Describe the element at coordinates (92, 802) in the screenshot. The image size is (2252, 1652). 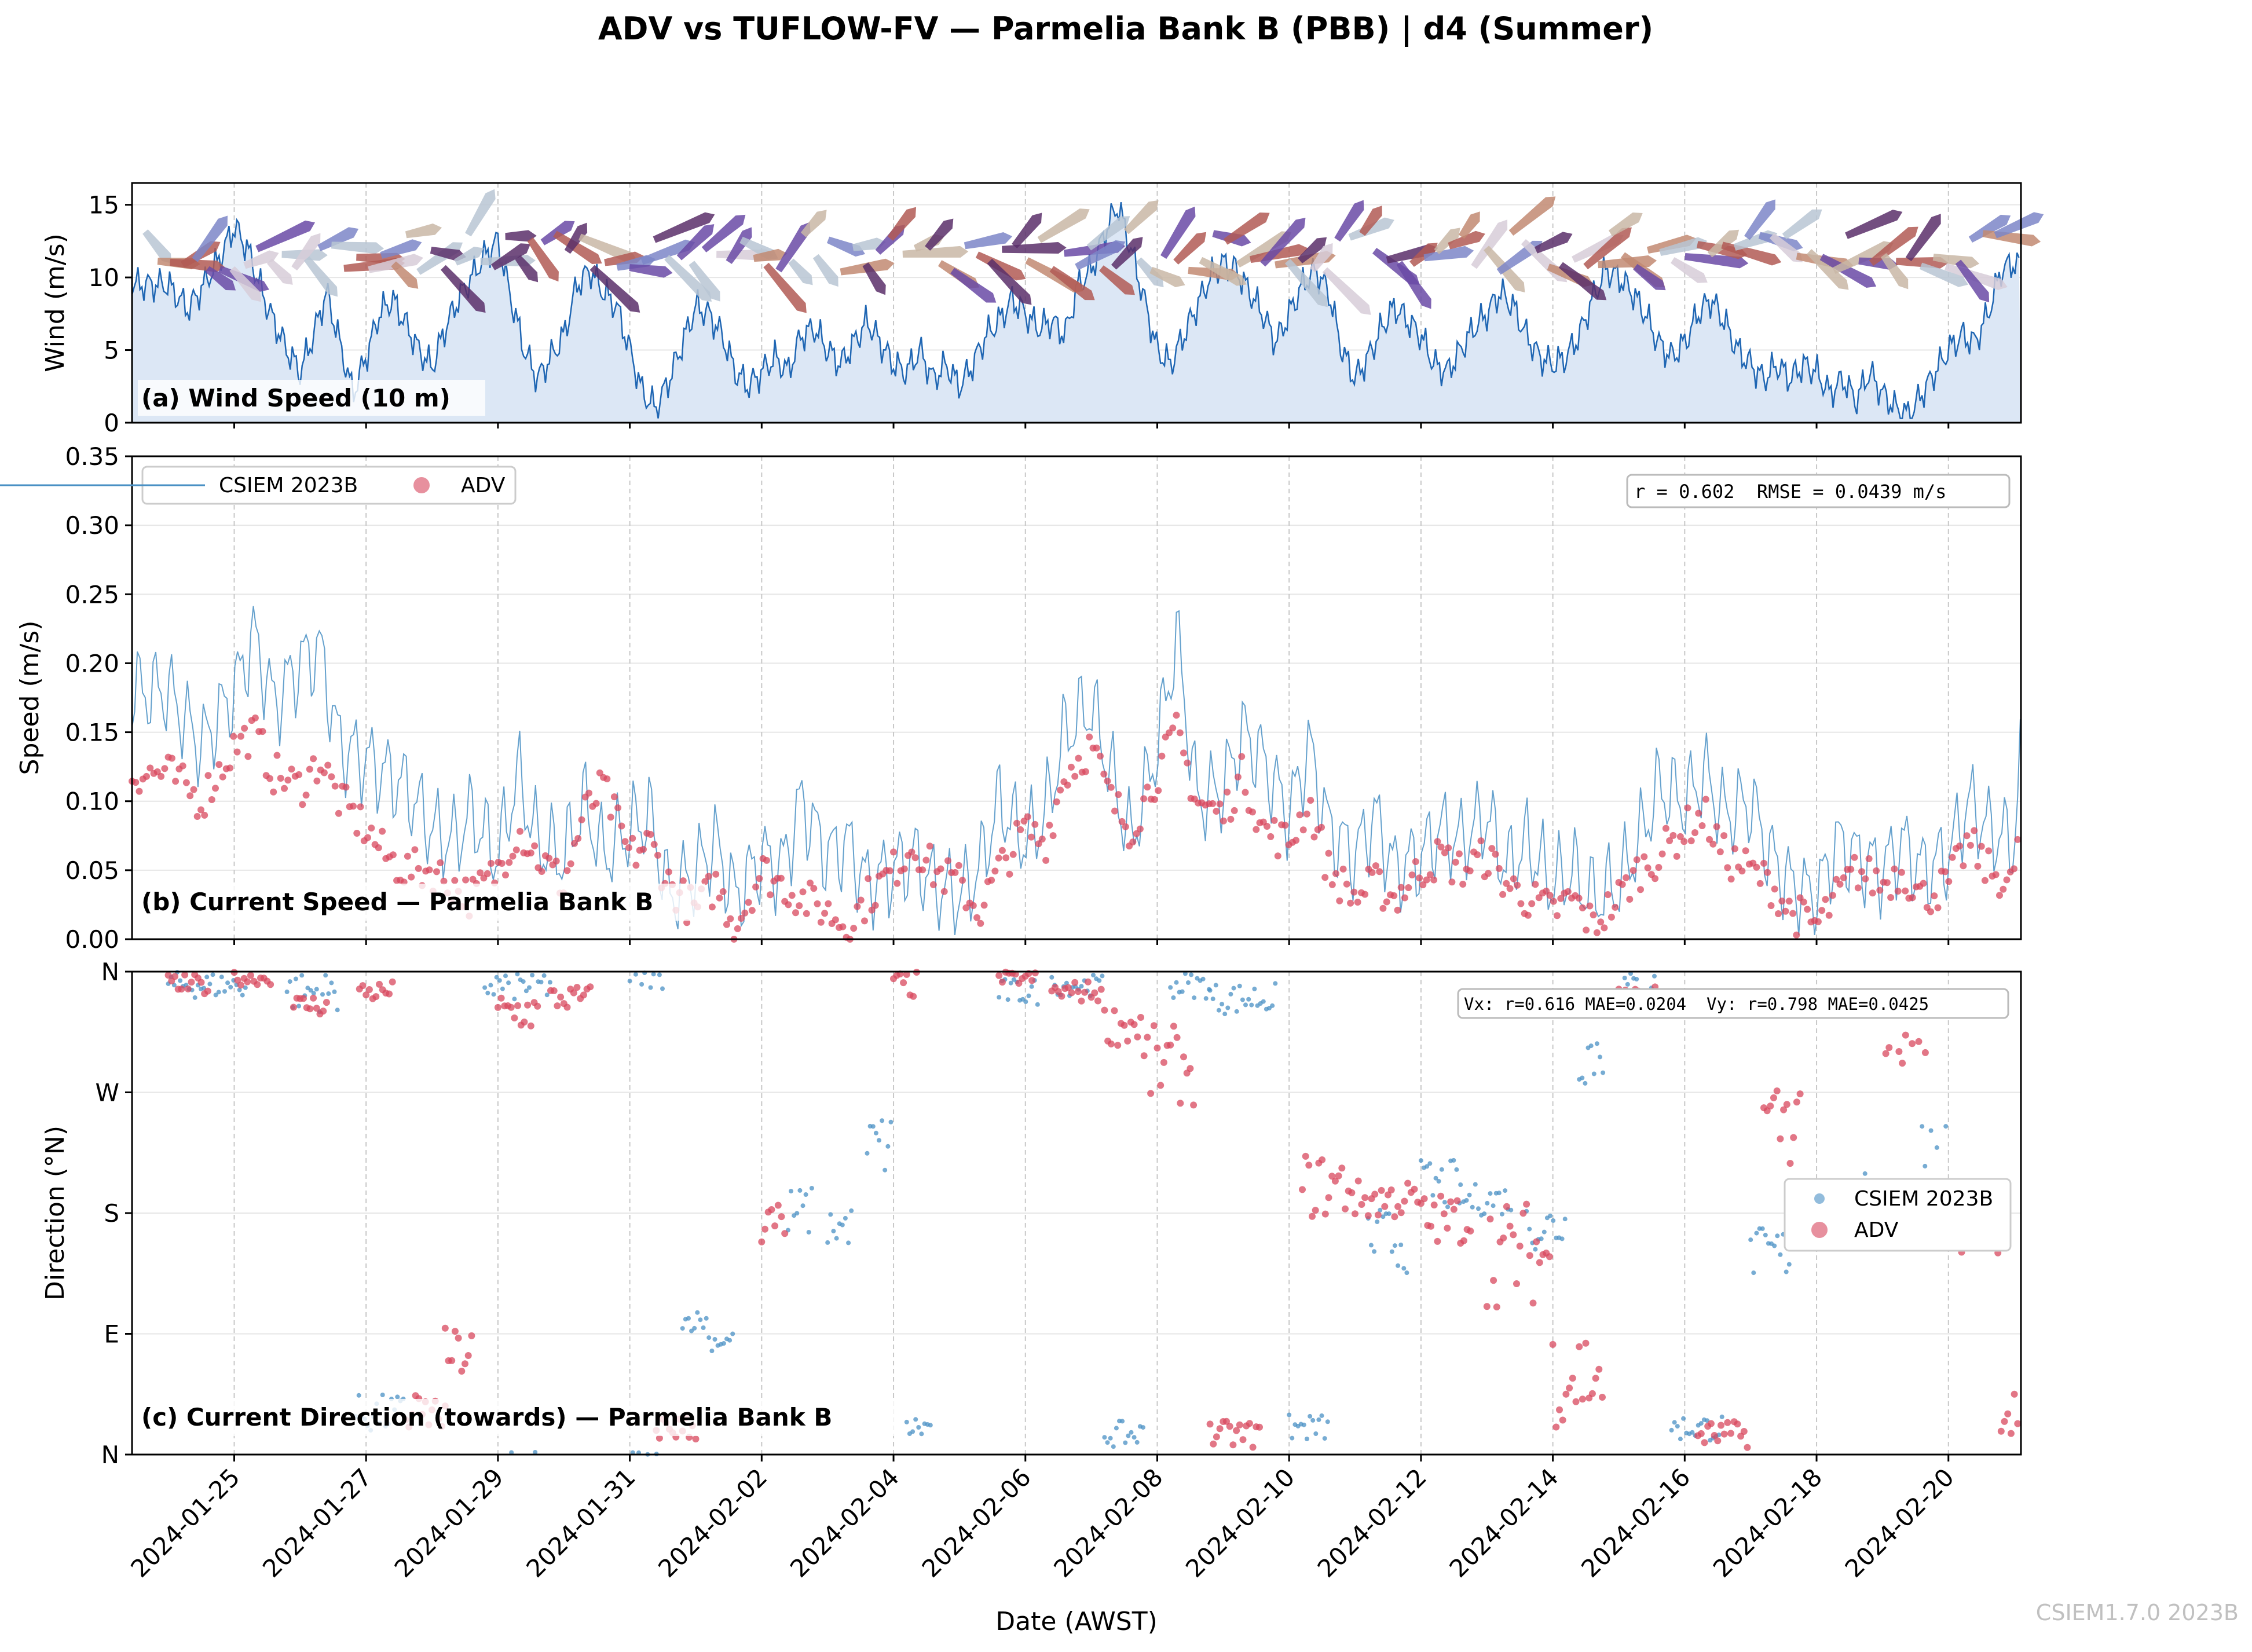
I see `b-ytick-label: 0.10` at that location.